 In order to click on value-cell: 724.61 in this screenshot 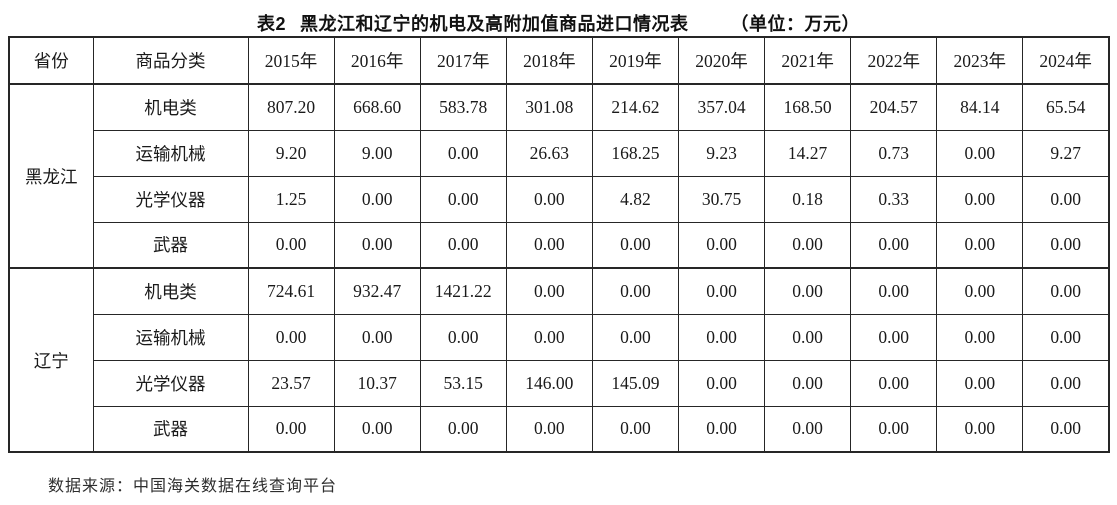, I will do `click(291, 291)`.